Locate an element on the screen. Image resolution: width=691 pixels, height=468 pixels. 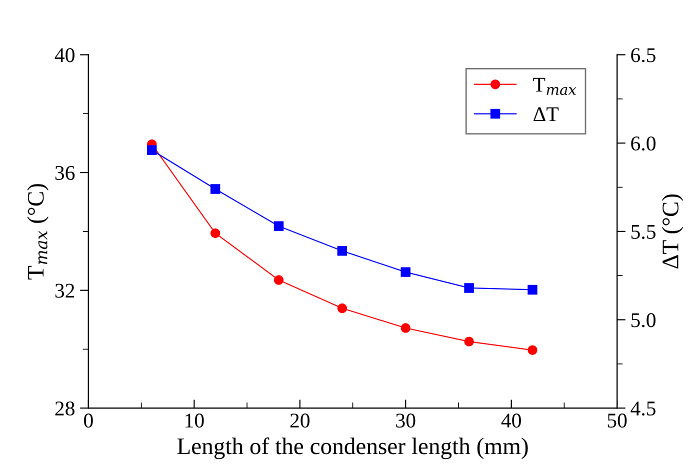
y2-tick-label: 5.5 is located at coordinates (643, 232).